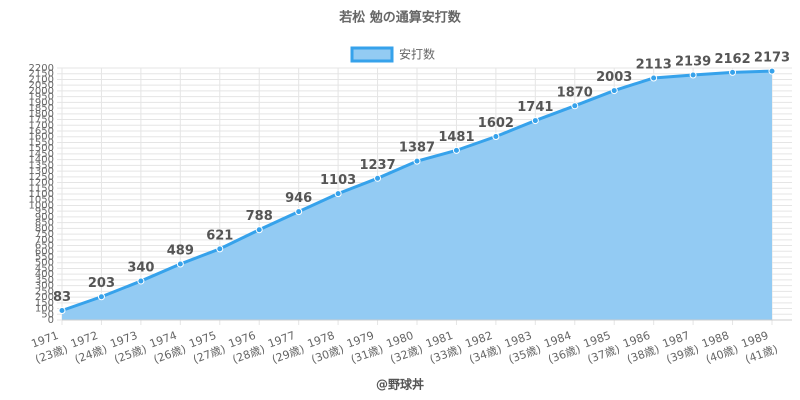  What do you see at coordinates (219, 235) in the screenshot?
I see `value-label: 621` at bounding box center [219, 235].